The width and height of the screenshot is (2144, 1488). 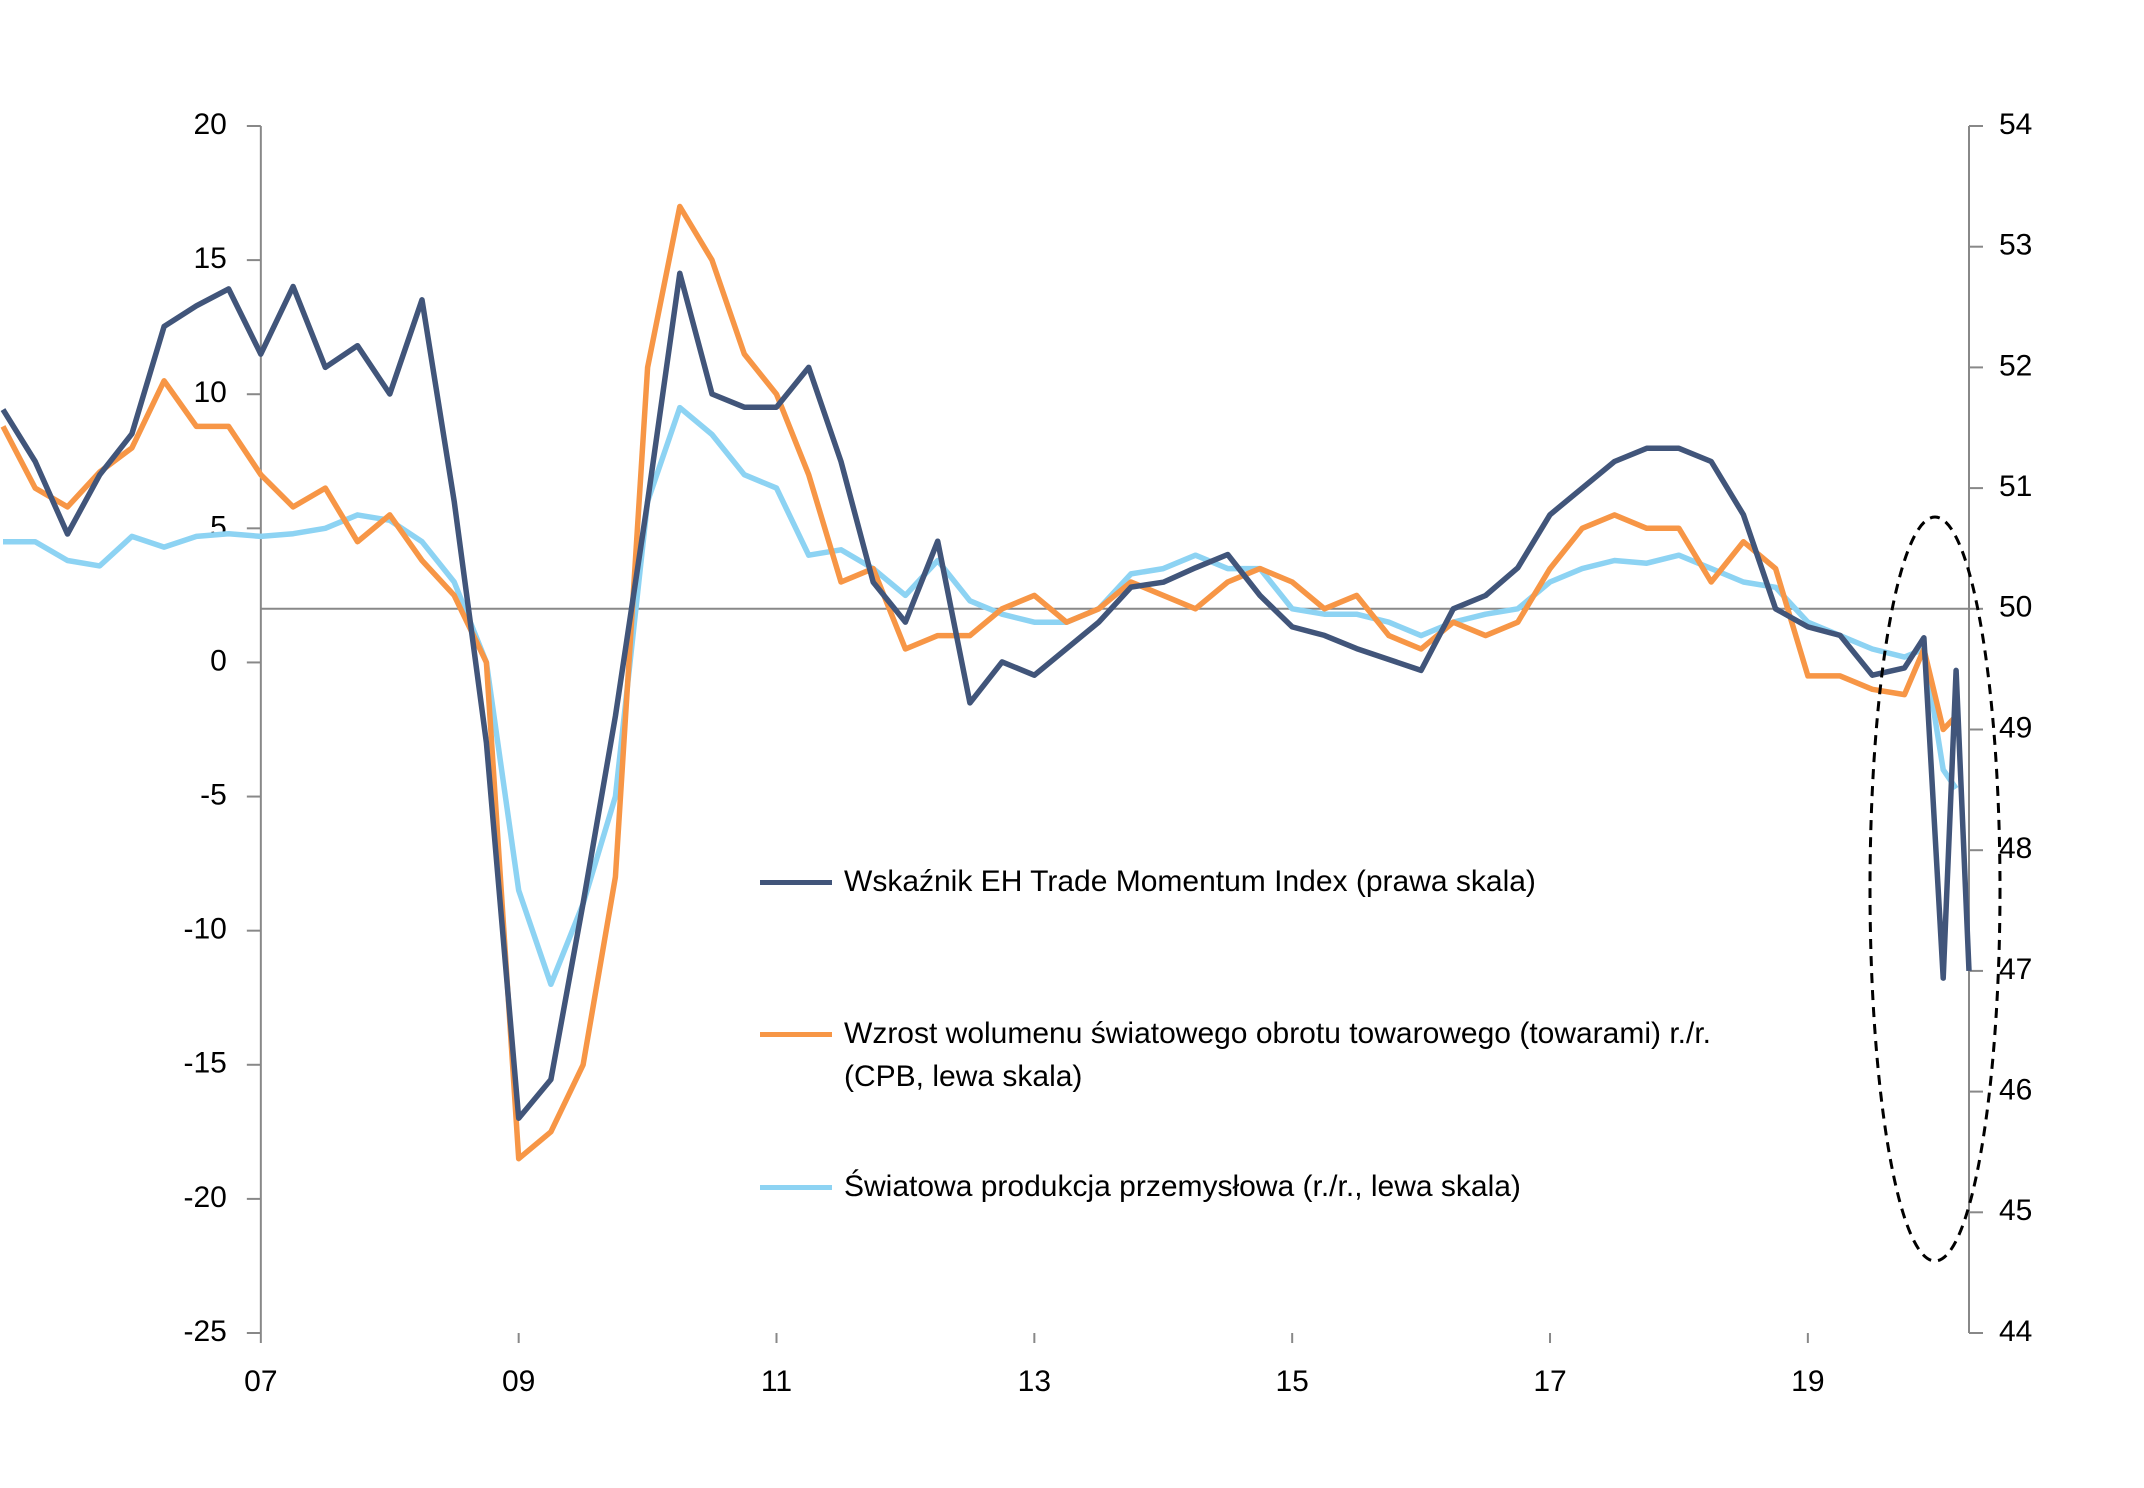 I want to click on x-tick-label: 15, so click(x=1291, y=1381).